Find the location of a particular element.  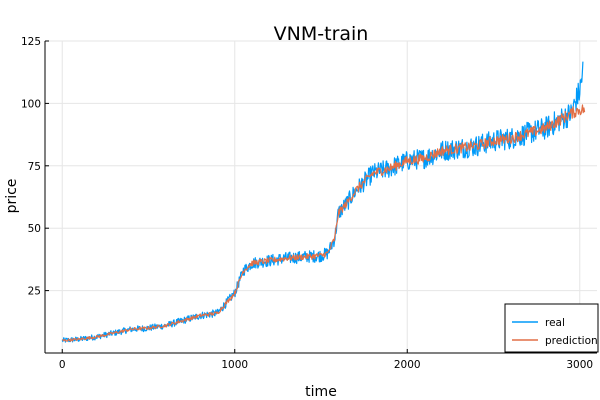

legend-label-real: real is located at coordinates (555, 323).